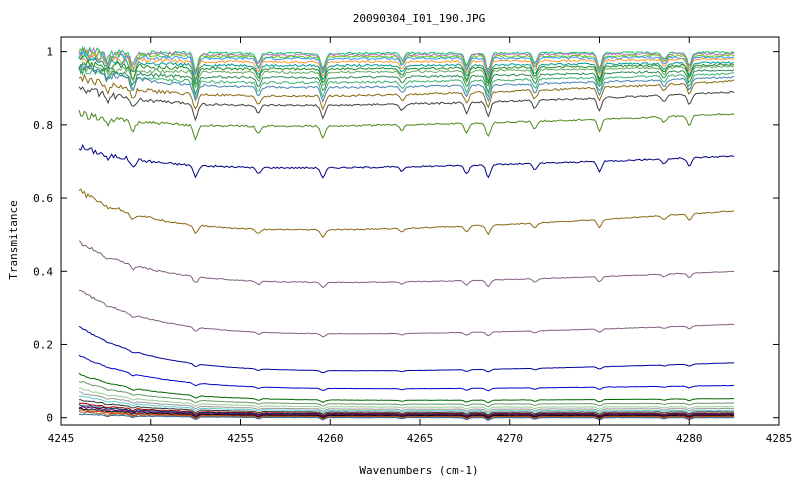  Describe the element at coordinates (599, 438) in the screenshot. I see `x-tick-label: 4275` at that location.